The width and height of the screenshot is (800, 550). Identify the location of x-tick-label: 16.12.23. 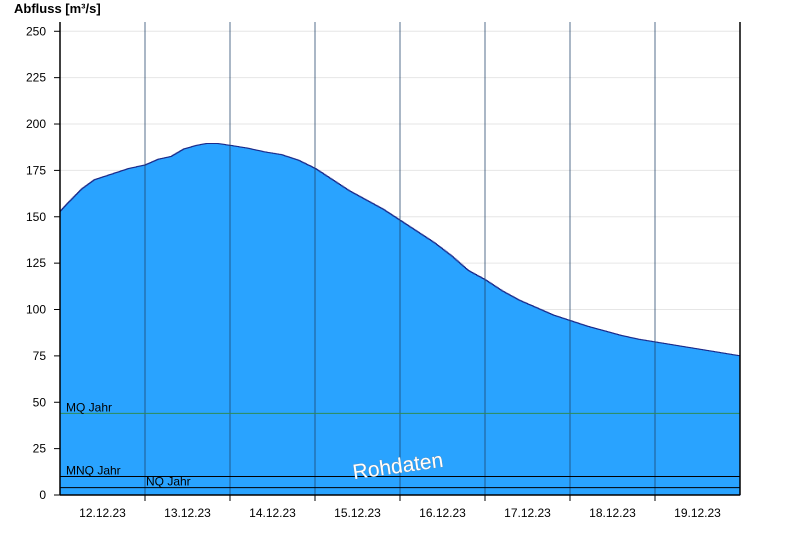
(442, 513).